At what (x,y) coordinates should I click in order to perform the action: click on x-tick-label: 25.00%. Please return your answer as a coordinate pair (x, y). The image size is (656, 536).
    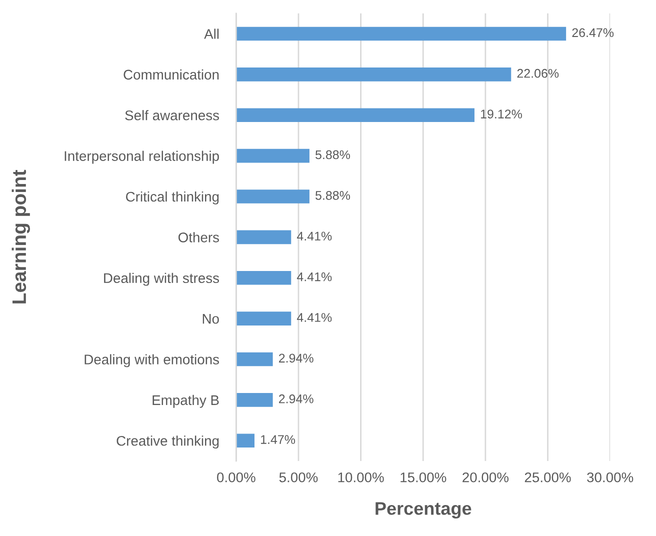
    Looking at the image, I should click on (547, 477).